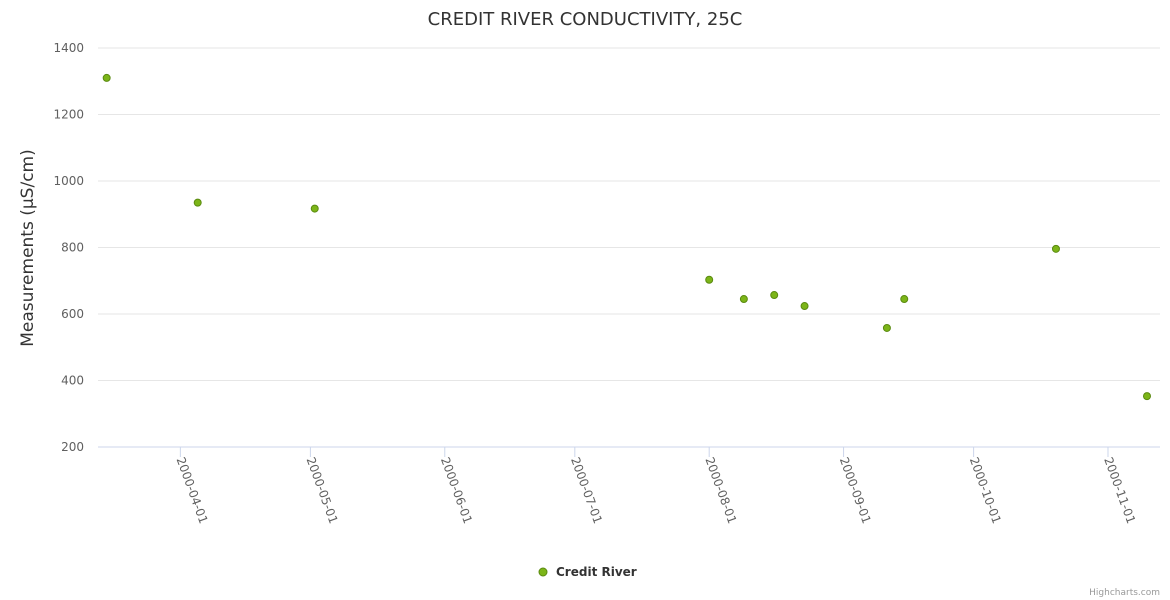  Describe the element at coordinates (322, 490) in the screenshot. I see `x-tick-label: 2000-05-01` at that location.